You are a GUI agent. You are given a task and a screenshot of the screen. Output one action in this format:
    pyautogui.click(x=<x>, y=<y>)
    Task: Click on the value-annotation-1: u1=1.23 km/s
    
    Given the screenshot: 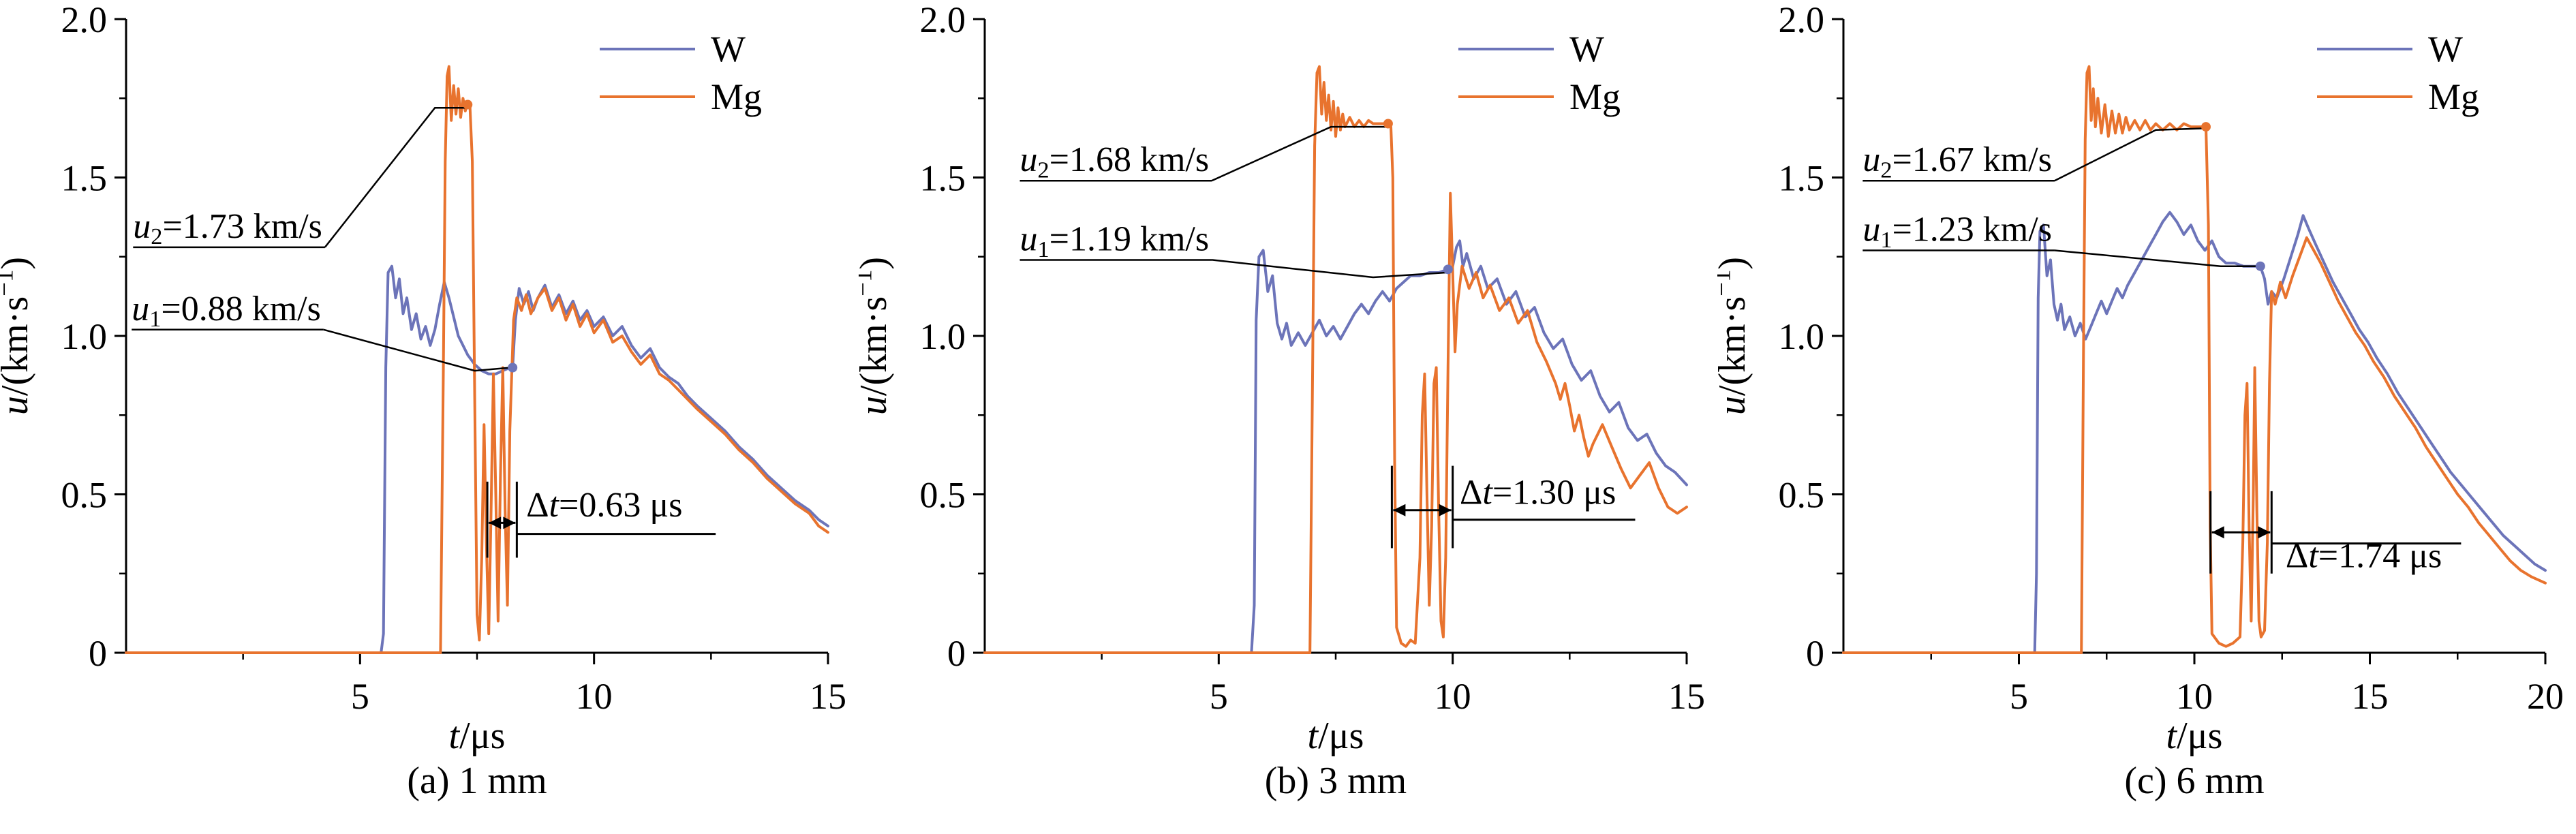 What is the action you would take?
    pyautogui.click(x=2060, y=239)
    